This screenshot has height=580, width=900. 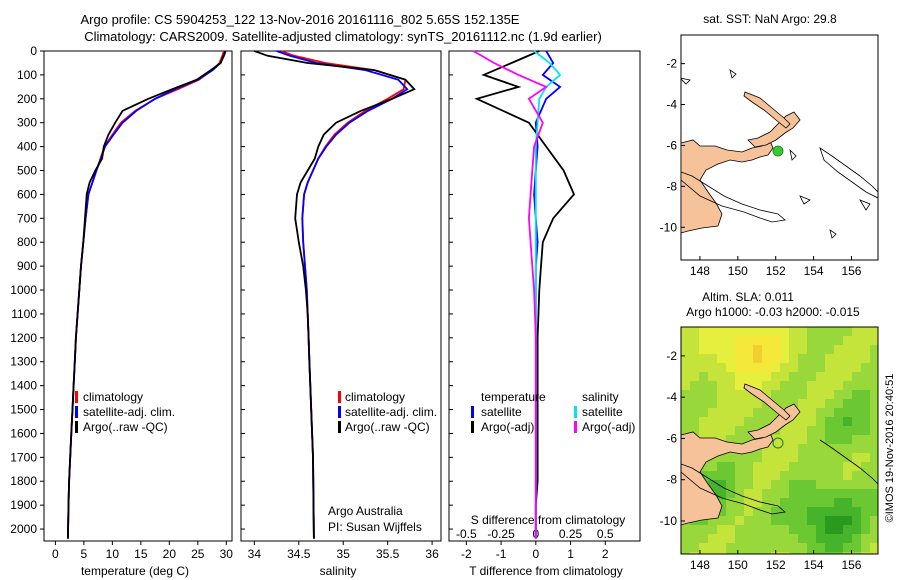 What do you see at coordinates (779, 440) in the screenshot?
I see `sla-map-frame` at bounding box center [779, 440].